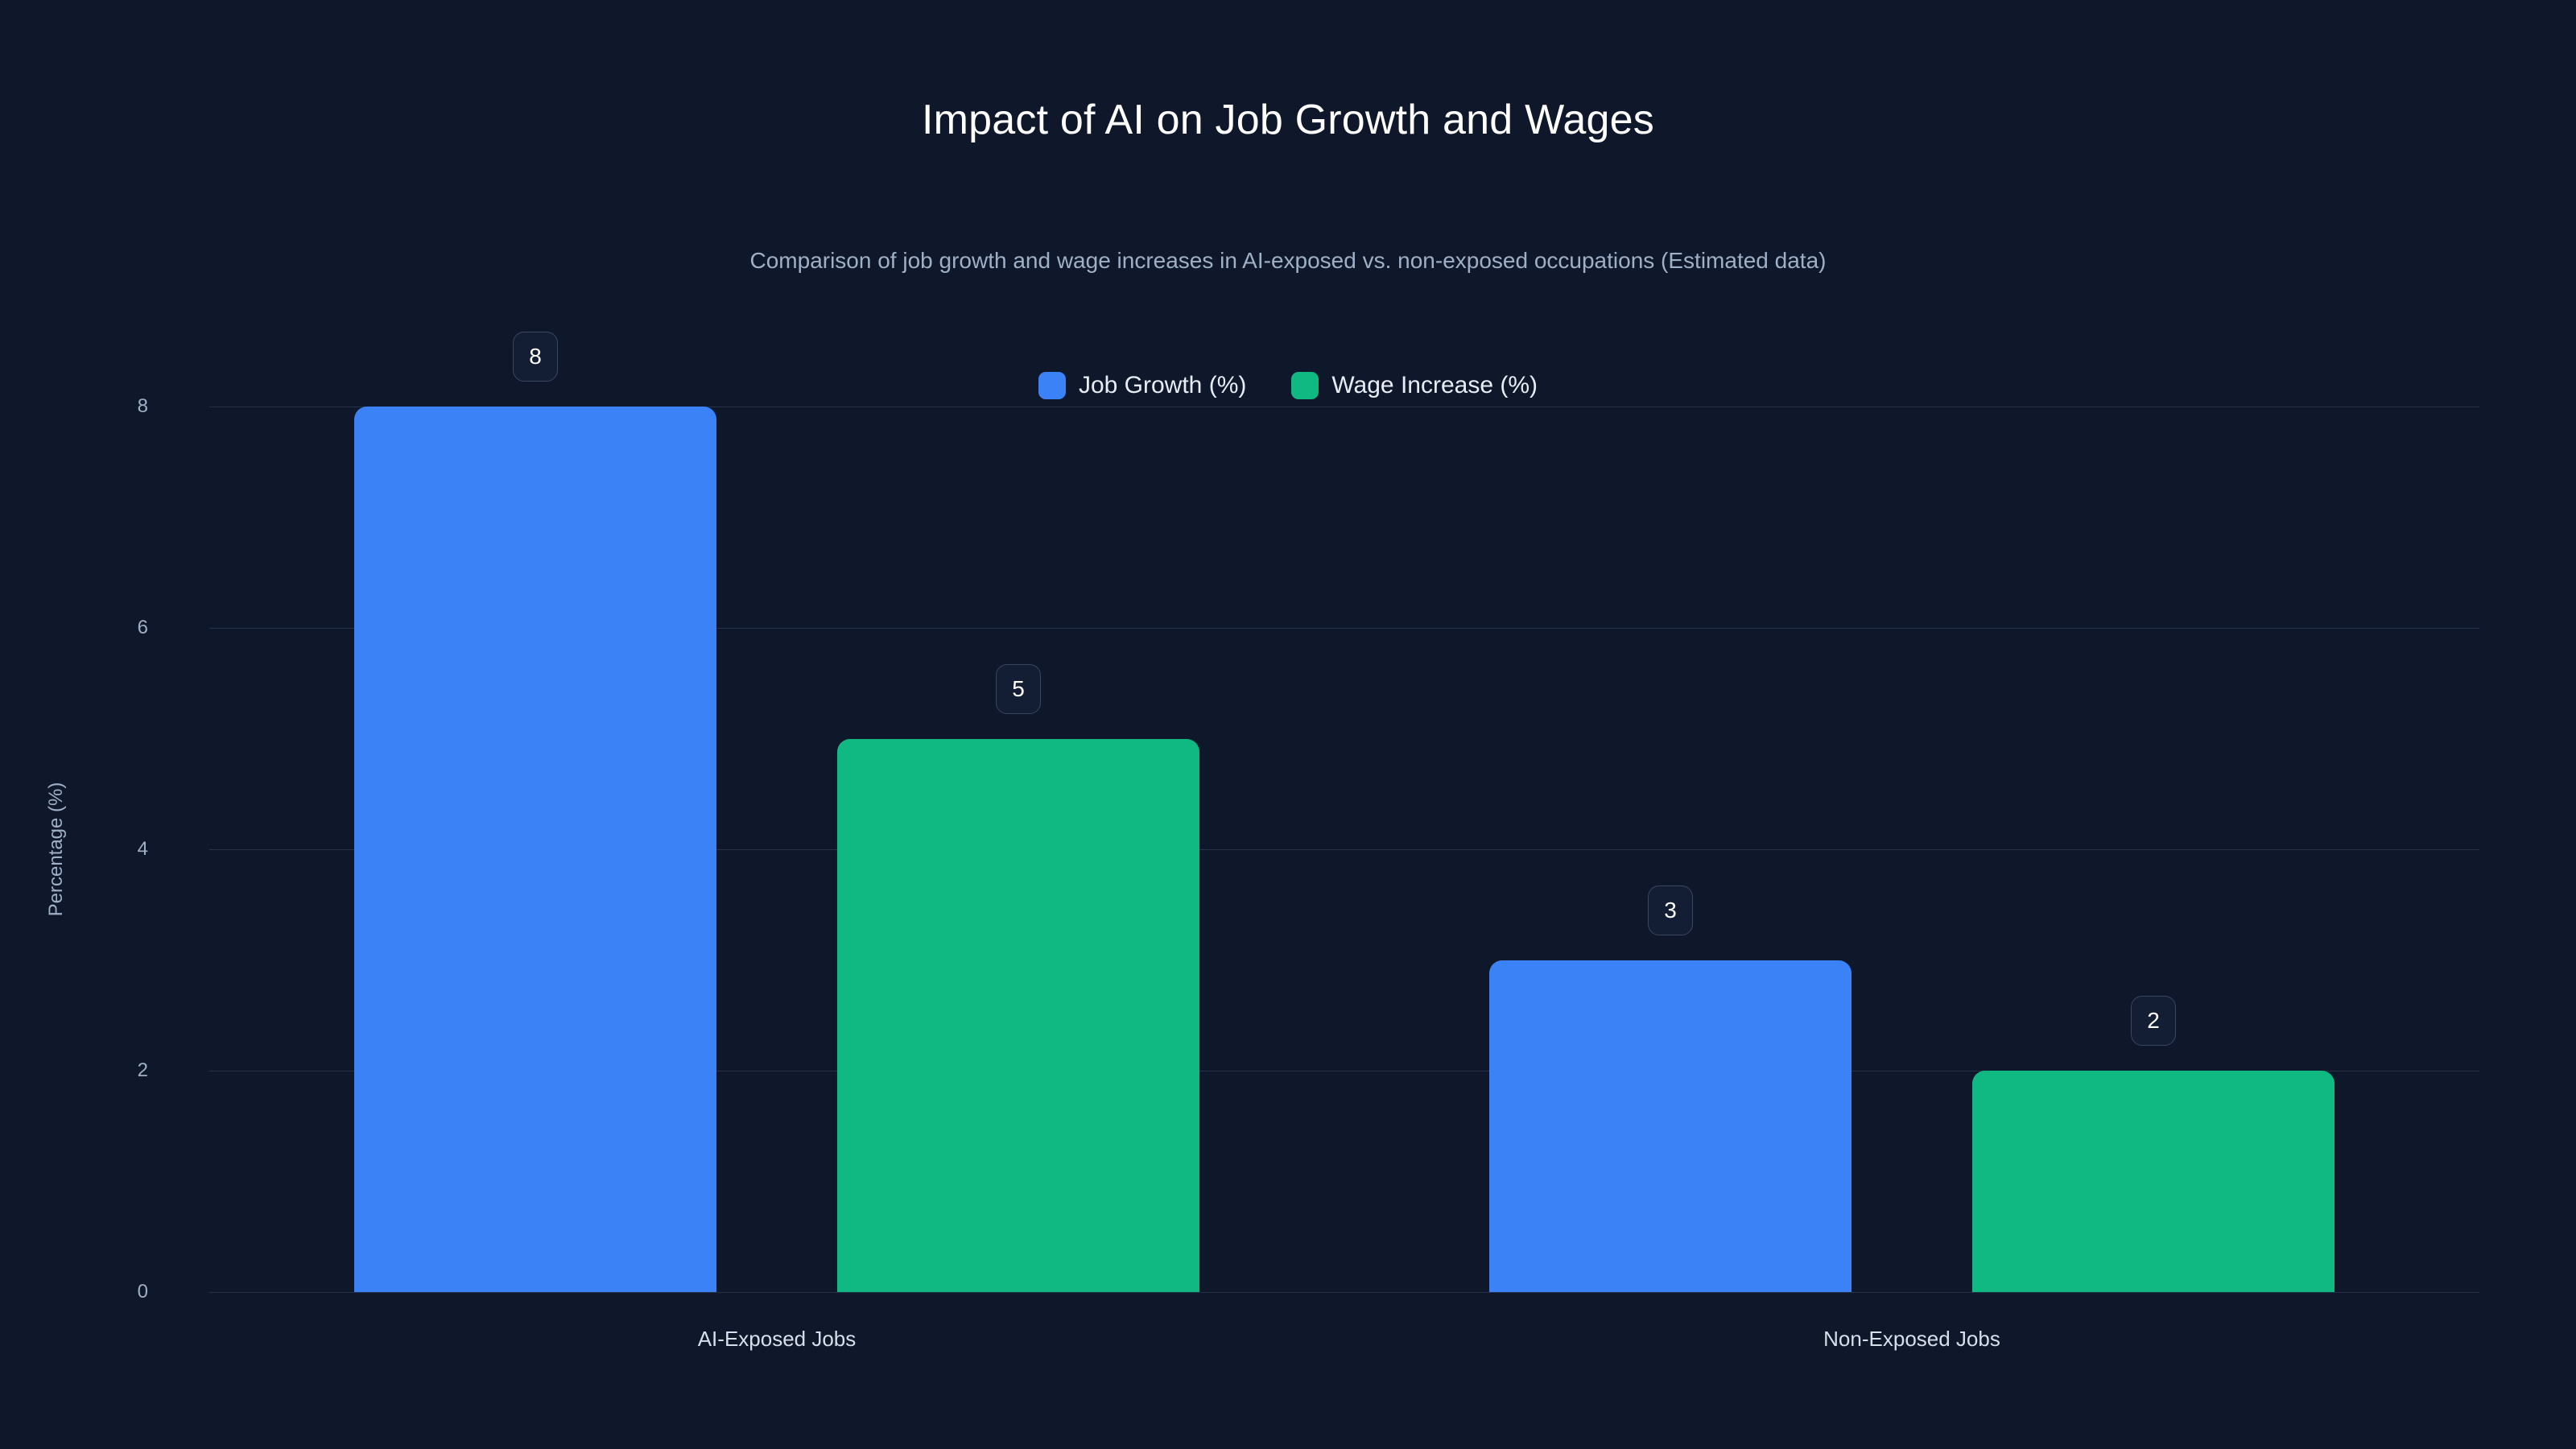  Describe the element at coordinates (1288, 385) in the screenshot. I see `chart-legend: Job Growth (%) Wage Increase (%)` at that location.